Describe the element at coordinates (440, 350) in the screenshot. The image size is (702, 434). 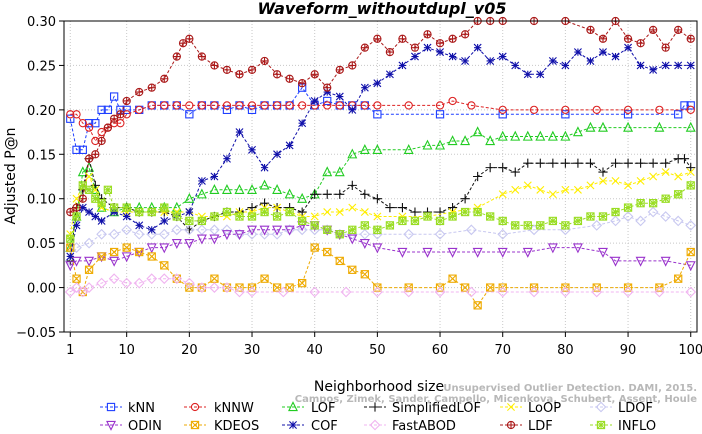
I see `x-tick-label-6: 60` at that location.